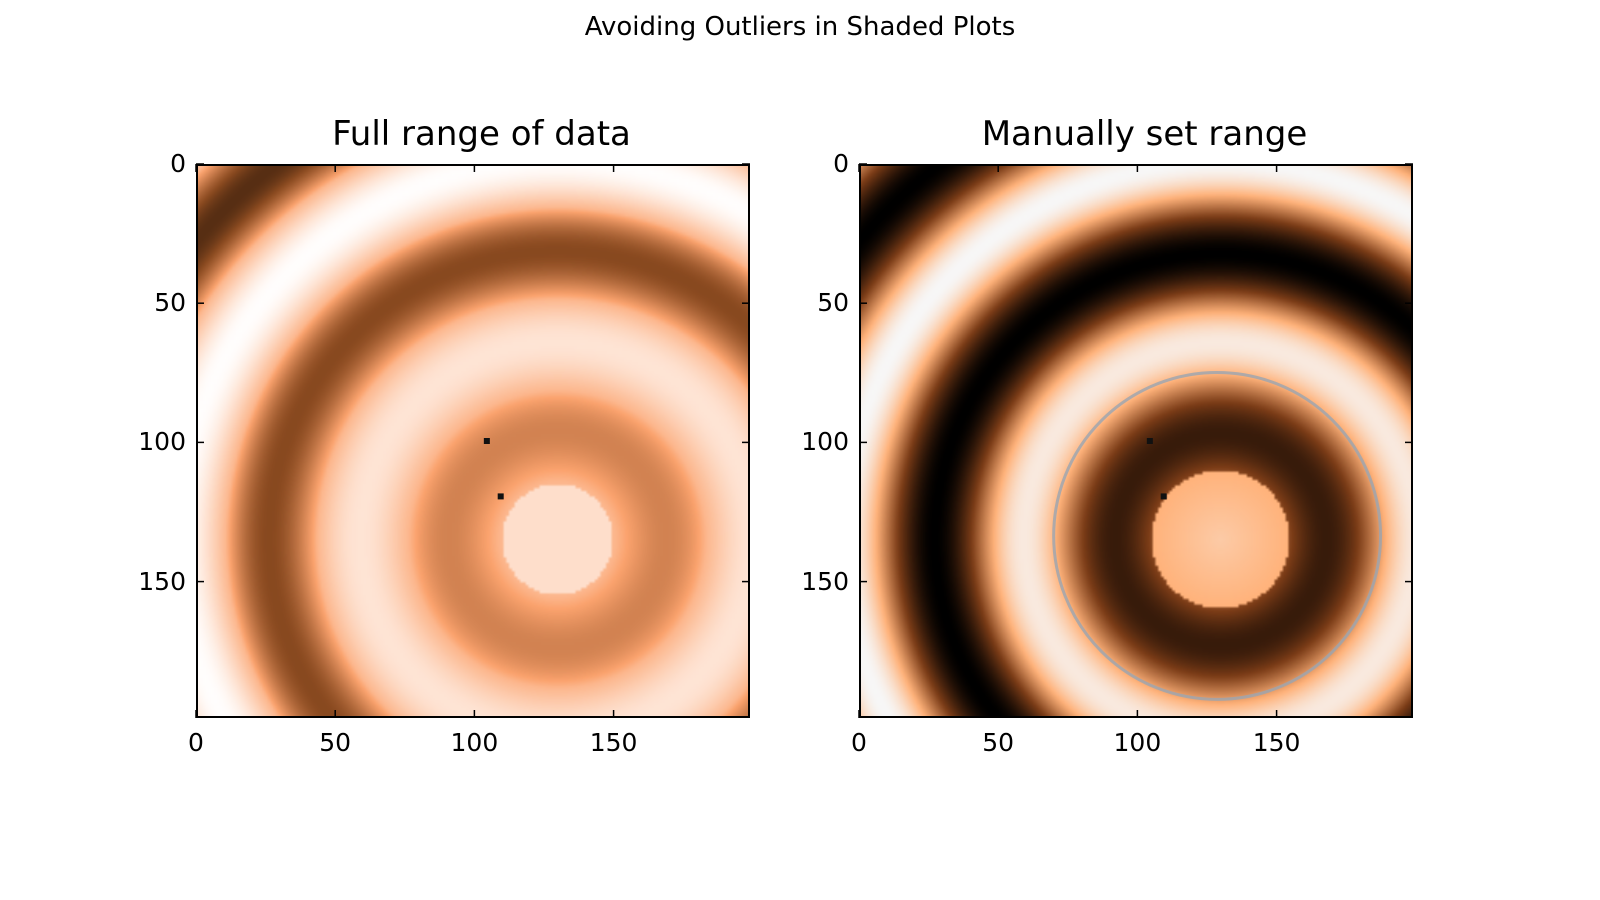 The height and width of the screenshot is (900, 1600). I want to click on left-ytick-label: 100, so click(162, 442).